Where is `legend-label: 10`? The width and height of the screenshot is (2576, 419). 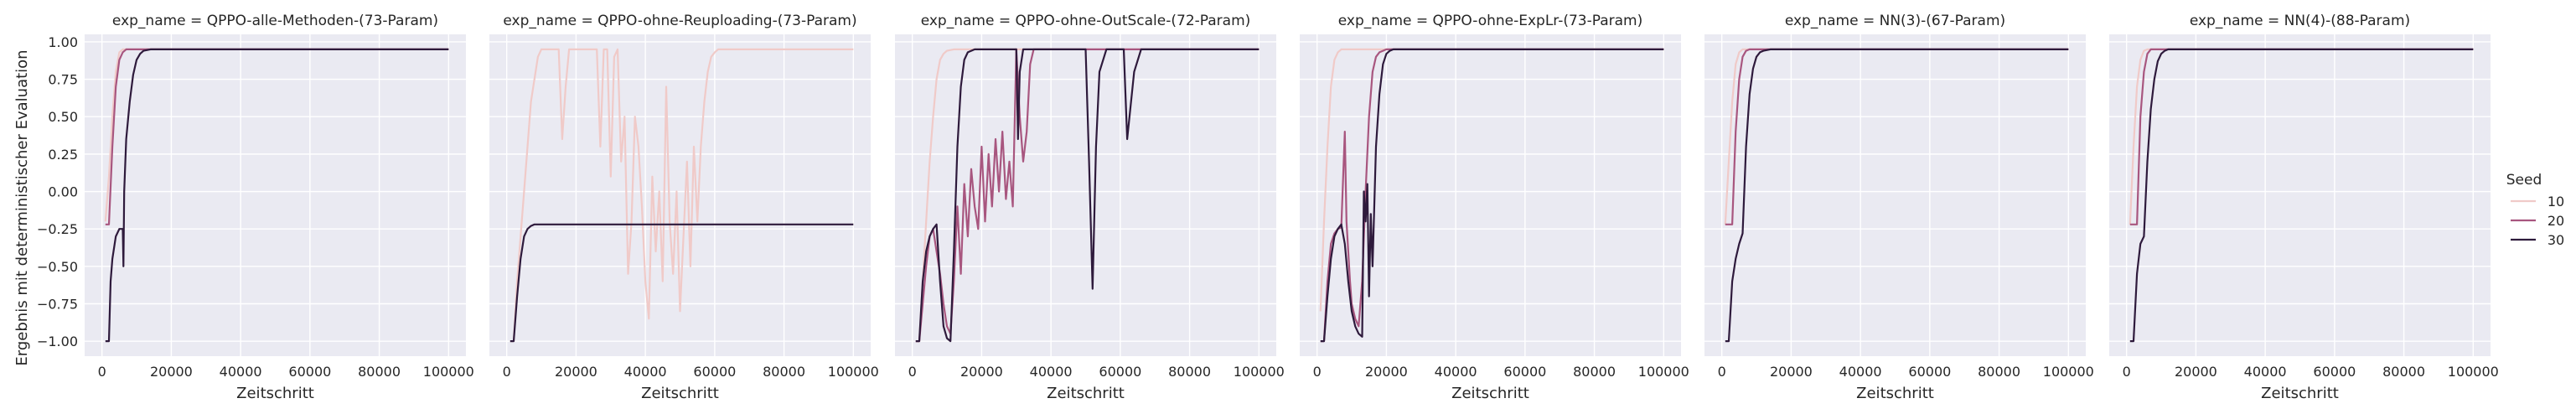 legend-label: 10 is located at coordinates (2556, 202).